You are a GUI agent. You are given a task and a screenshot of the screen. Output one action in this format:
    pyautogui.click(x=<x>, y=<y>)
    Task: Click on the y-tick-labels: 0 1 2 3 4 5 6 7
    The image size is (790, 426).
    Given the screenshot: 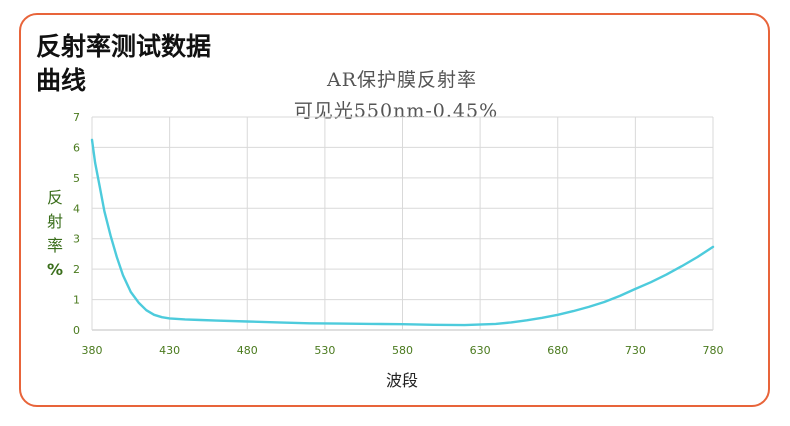 What is the action you would take?
    pyautogui.click(x=76, y=224)
    